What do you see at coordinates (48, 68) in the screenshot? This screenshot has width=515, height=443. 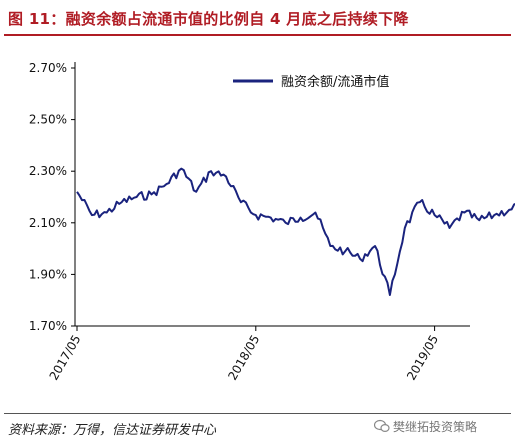 I see `y-tick-label: 2.70%` at bounding box center [48, 68].